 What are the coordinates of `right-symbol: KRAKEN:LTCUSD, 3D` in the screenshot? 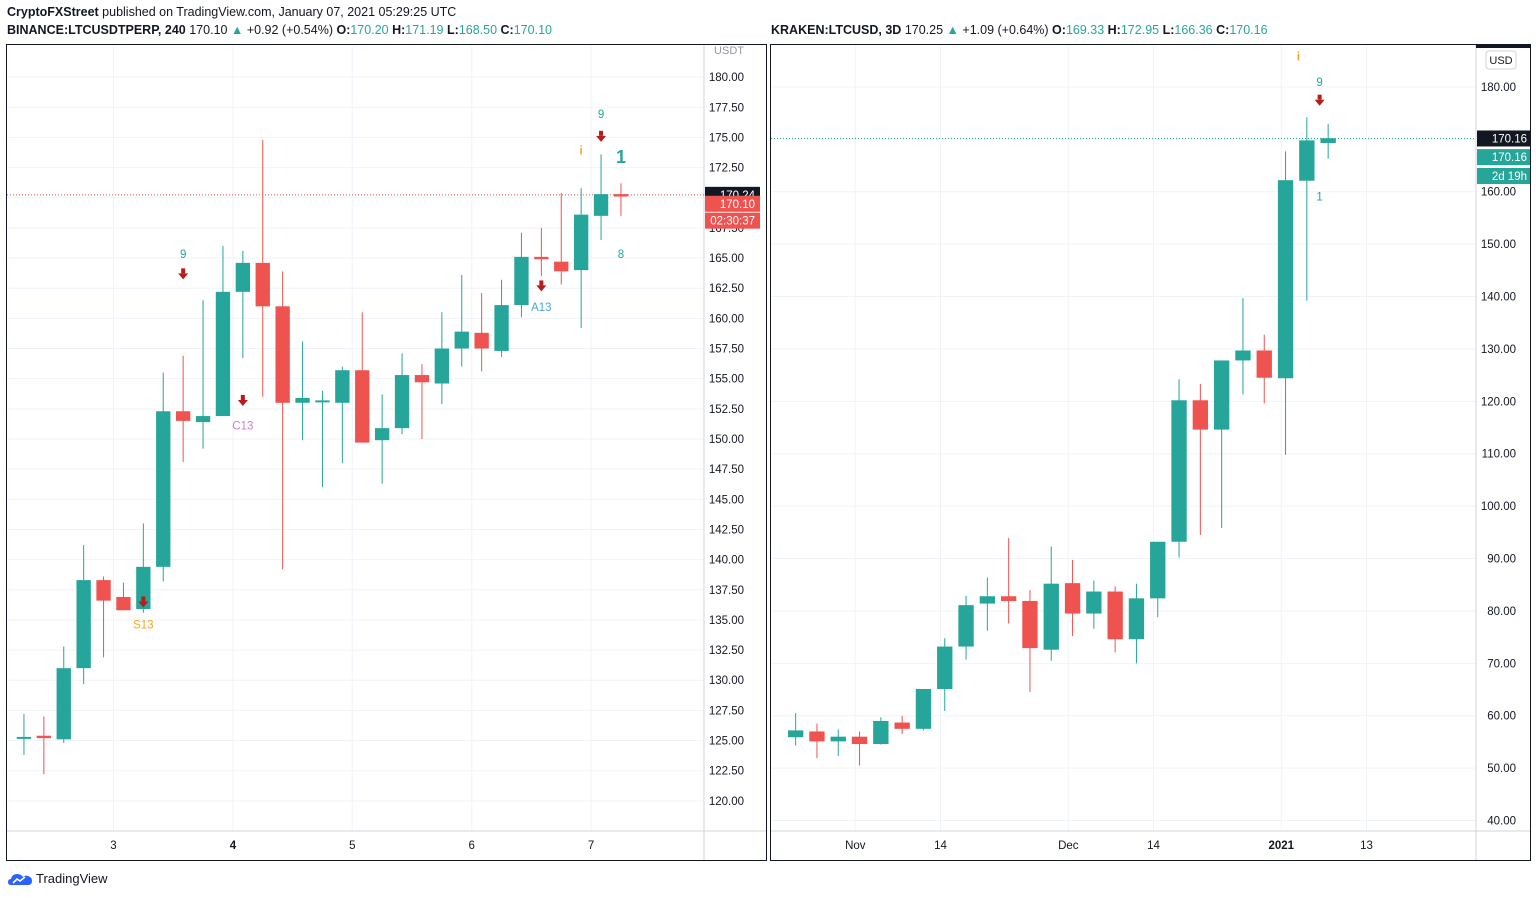 It's located at (836, 30).